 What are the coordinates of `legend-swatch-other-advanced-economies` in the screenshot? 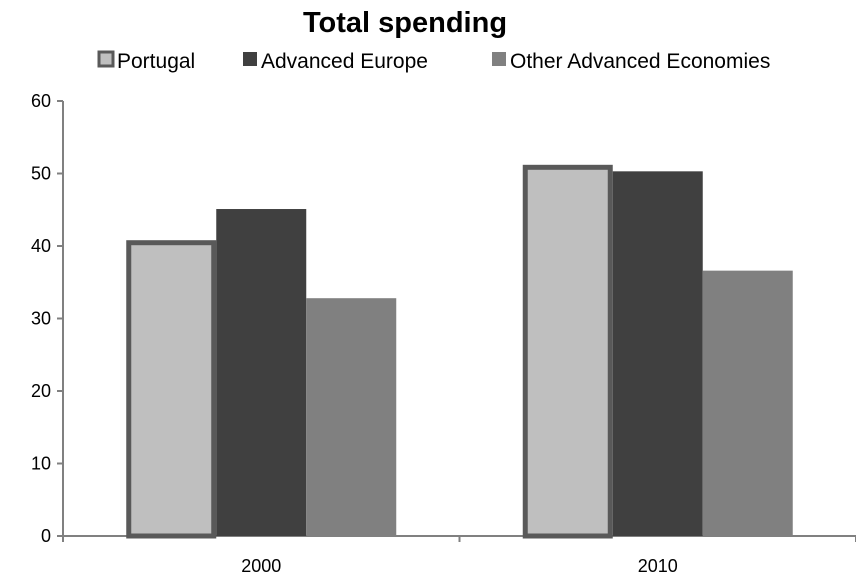 It's located at (499, 59).